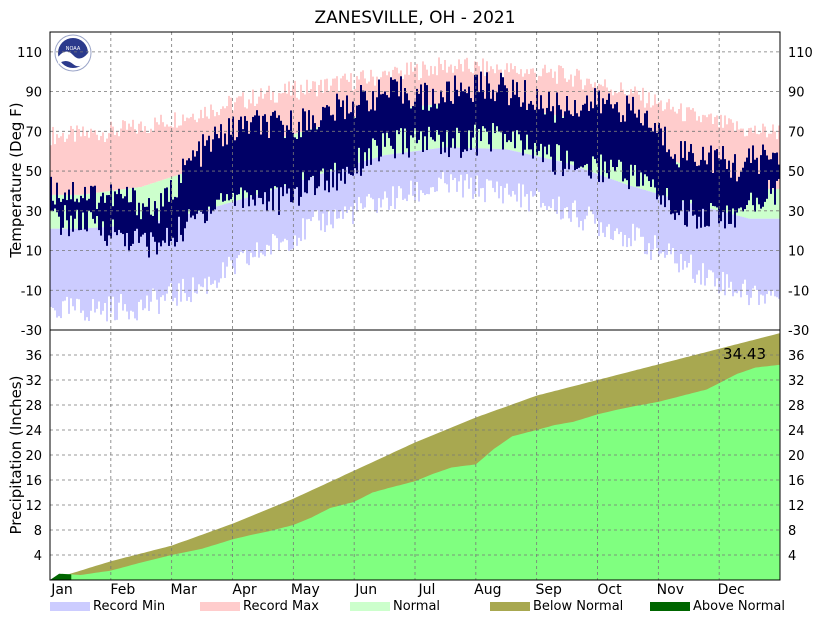 The image size is (830, 620). I want to click on precip-tick-right: 24, so click(796, 431).